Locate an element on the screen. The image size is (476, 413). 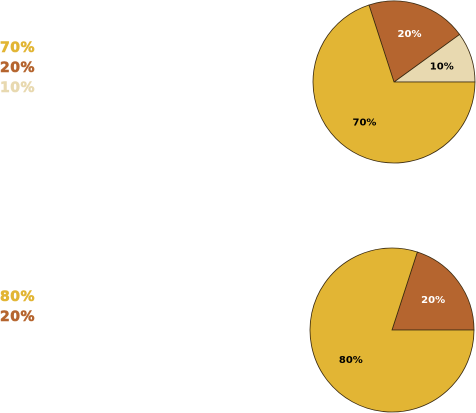
pie1-label-70: 70% is located at coordinates (365, 123).